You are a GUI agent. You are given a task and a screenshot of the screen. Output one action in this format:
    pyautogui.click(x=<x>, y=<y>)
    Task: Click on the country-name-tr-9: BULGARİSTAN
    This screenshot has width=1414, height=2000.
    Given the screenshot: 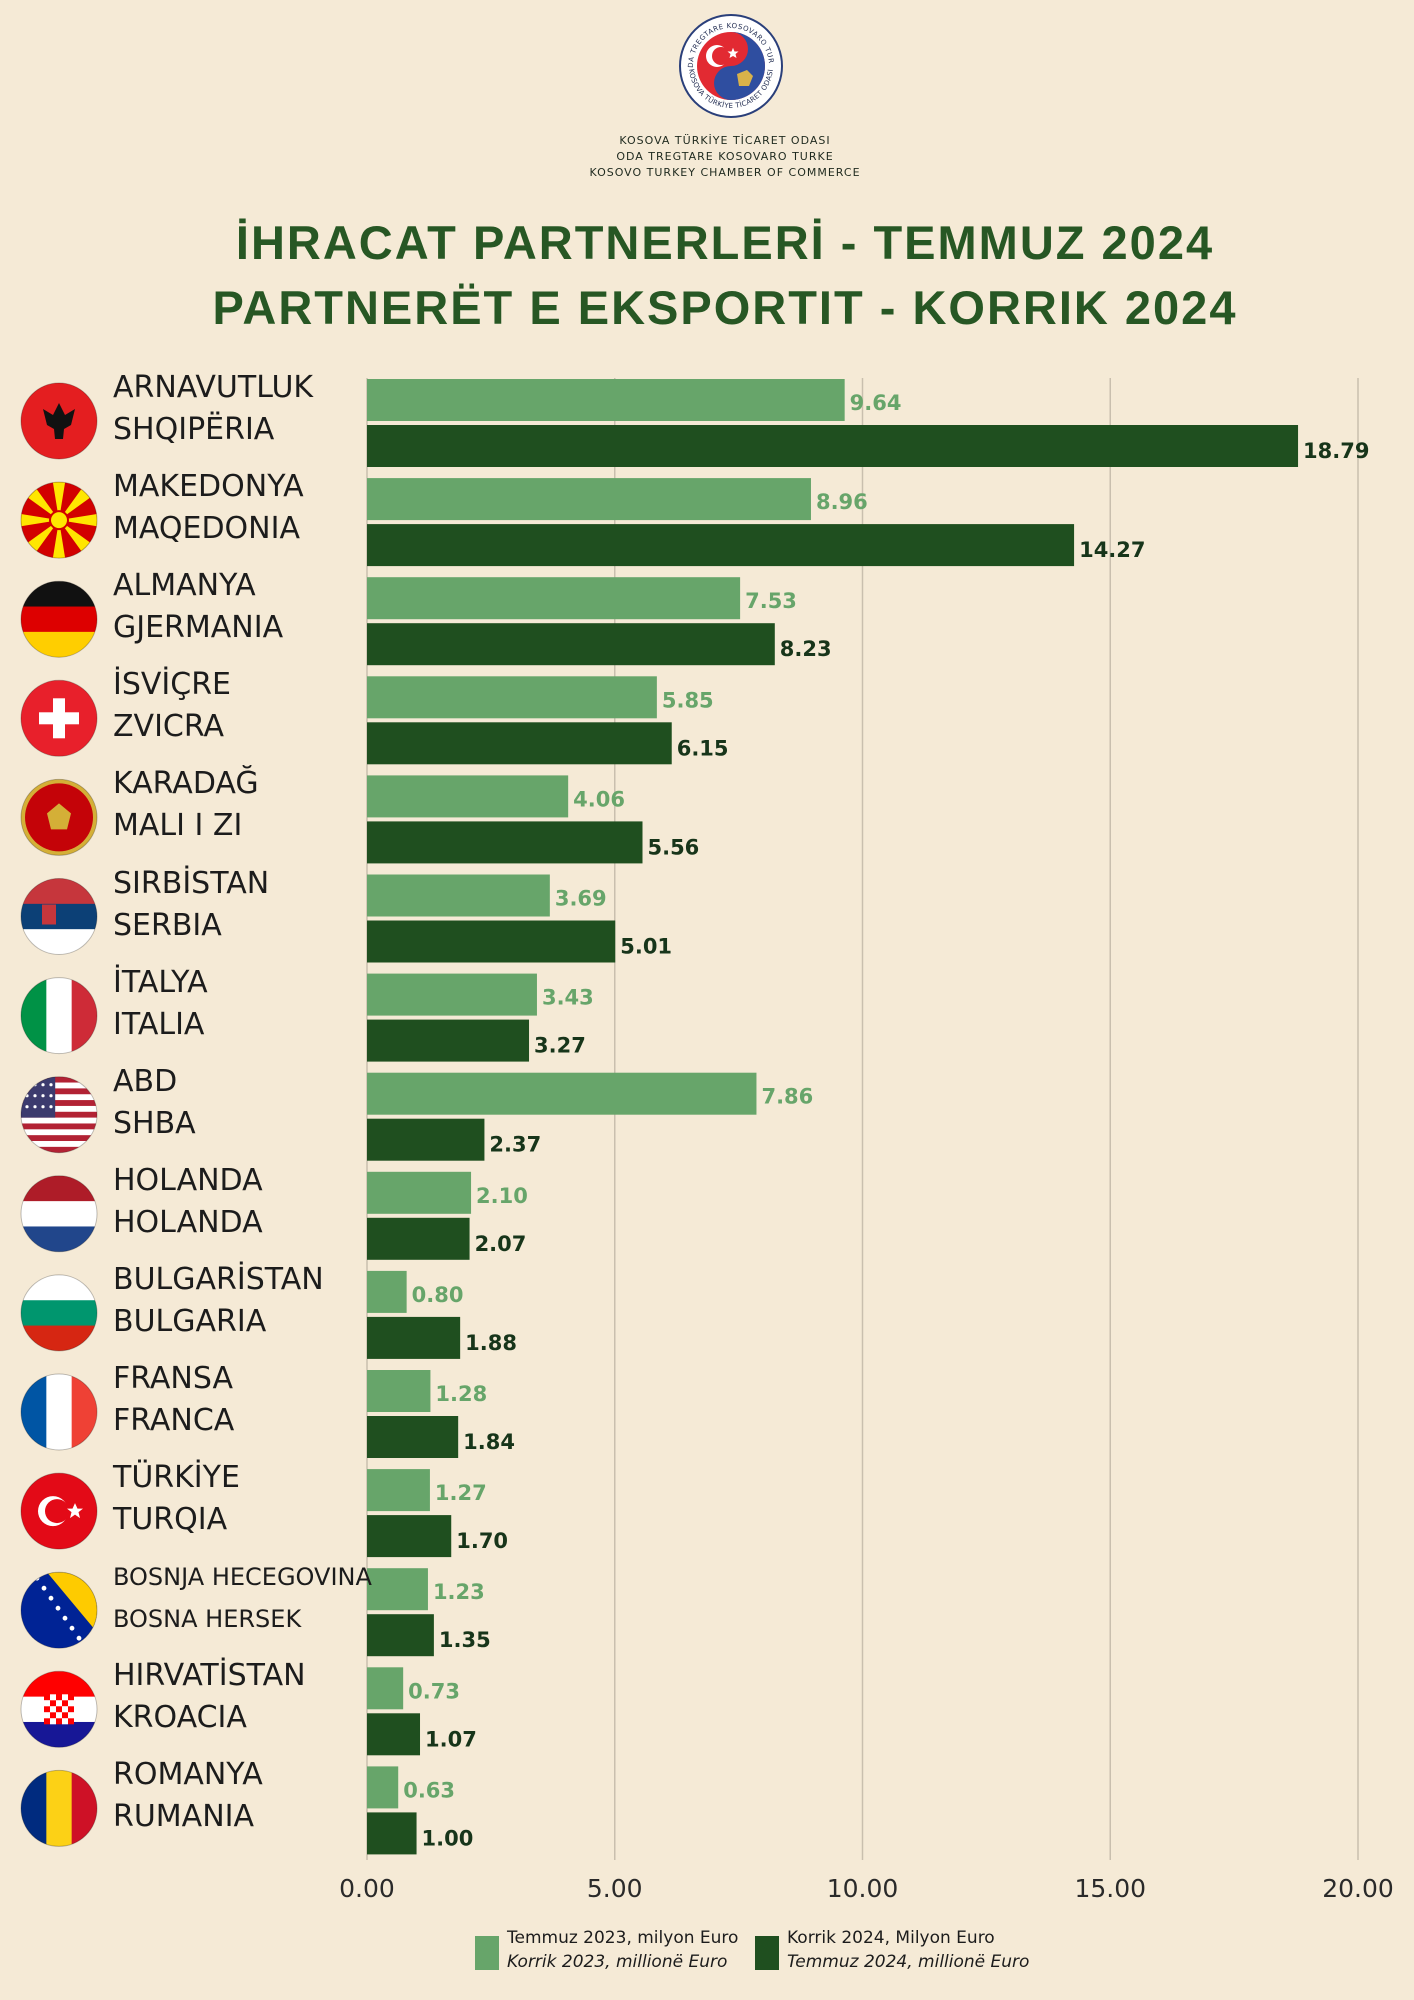 What is the action you would take?
    pyautogui.click(x=218, y=1279)
    